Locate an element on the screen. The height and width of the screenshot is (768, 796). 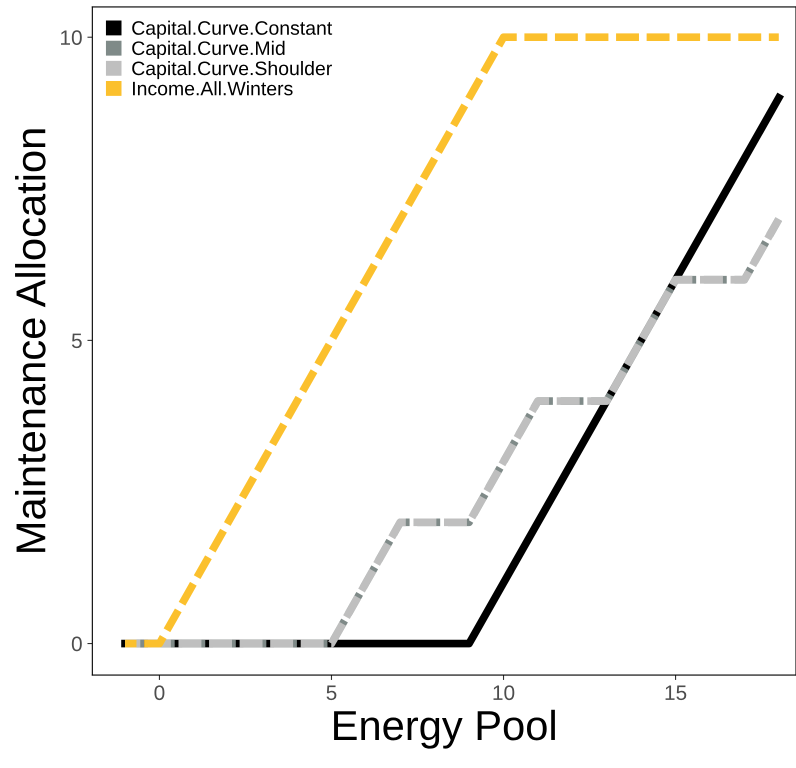
legend-label: Income.All.Winters is located at coordinates (213, 88).